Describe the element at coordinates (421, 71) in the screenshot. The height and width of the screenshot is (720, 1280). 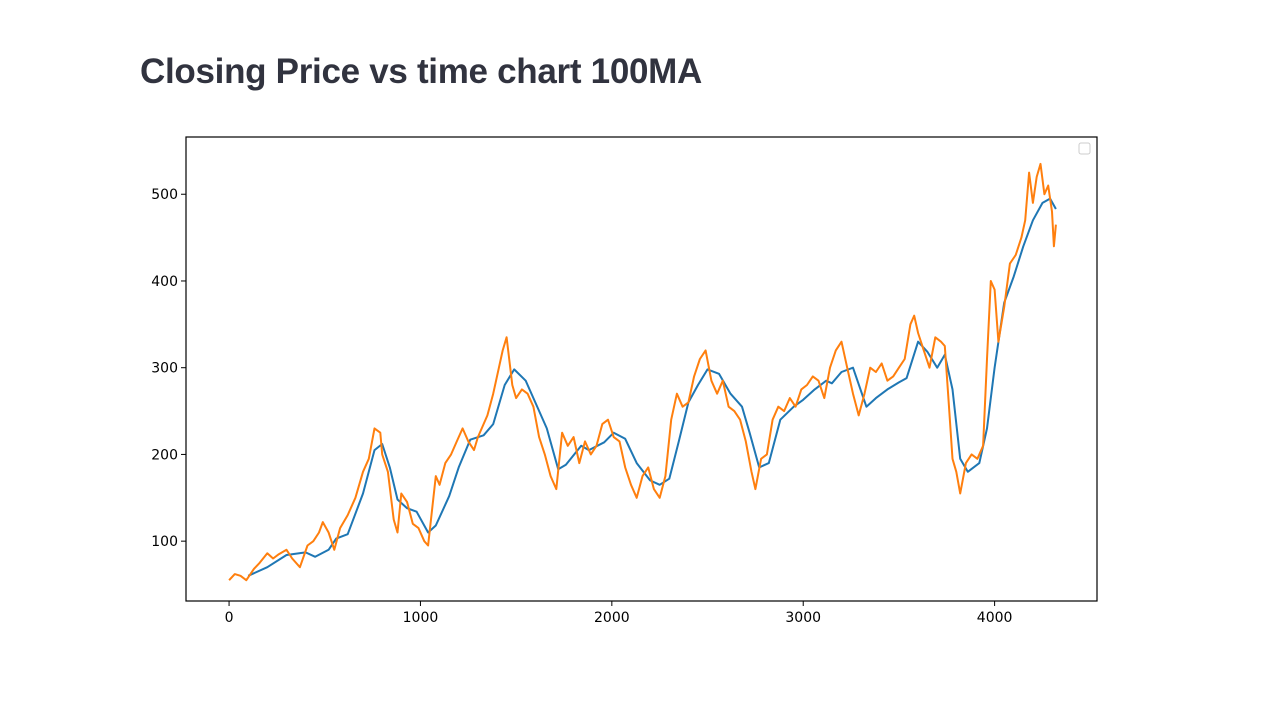
I see `page-title: Closing Price vs time chart 100MA` at that location.